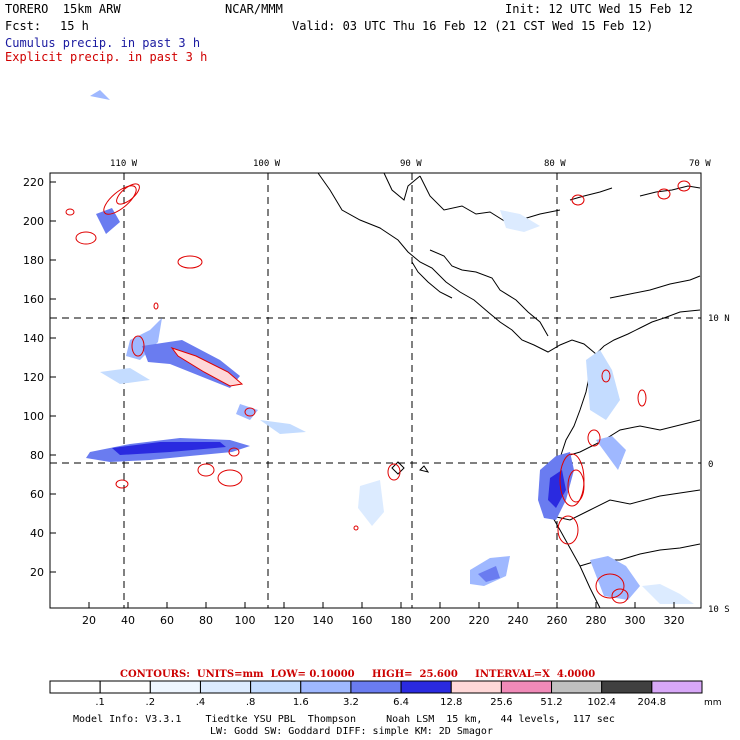 Image resolution: width=740 pixels, height=740 pixels. Describe the element at coordinates (254, 9) in the screenshot. I see `org-label: NCAR/MMM` at that location.